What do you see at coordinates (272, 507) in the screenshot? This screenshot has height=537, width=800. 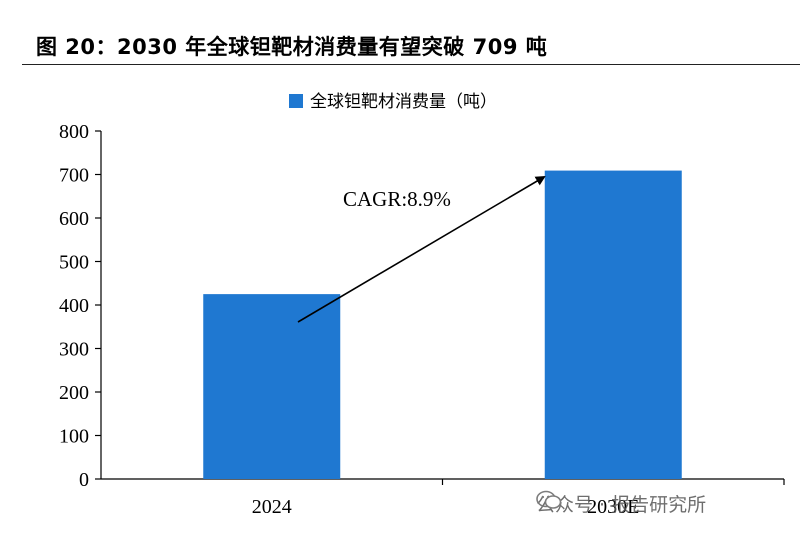 I see `x-tick-label: 2024` at bounding box center [272, 507].